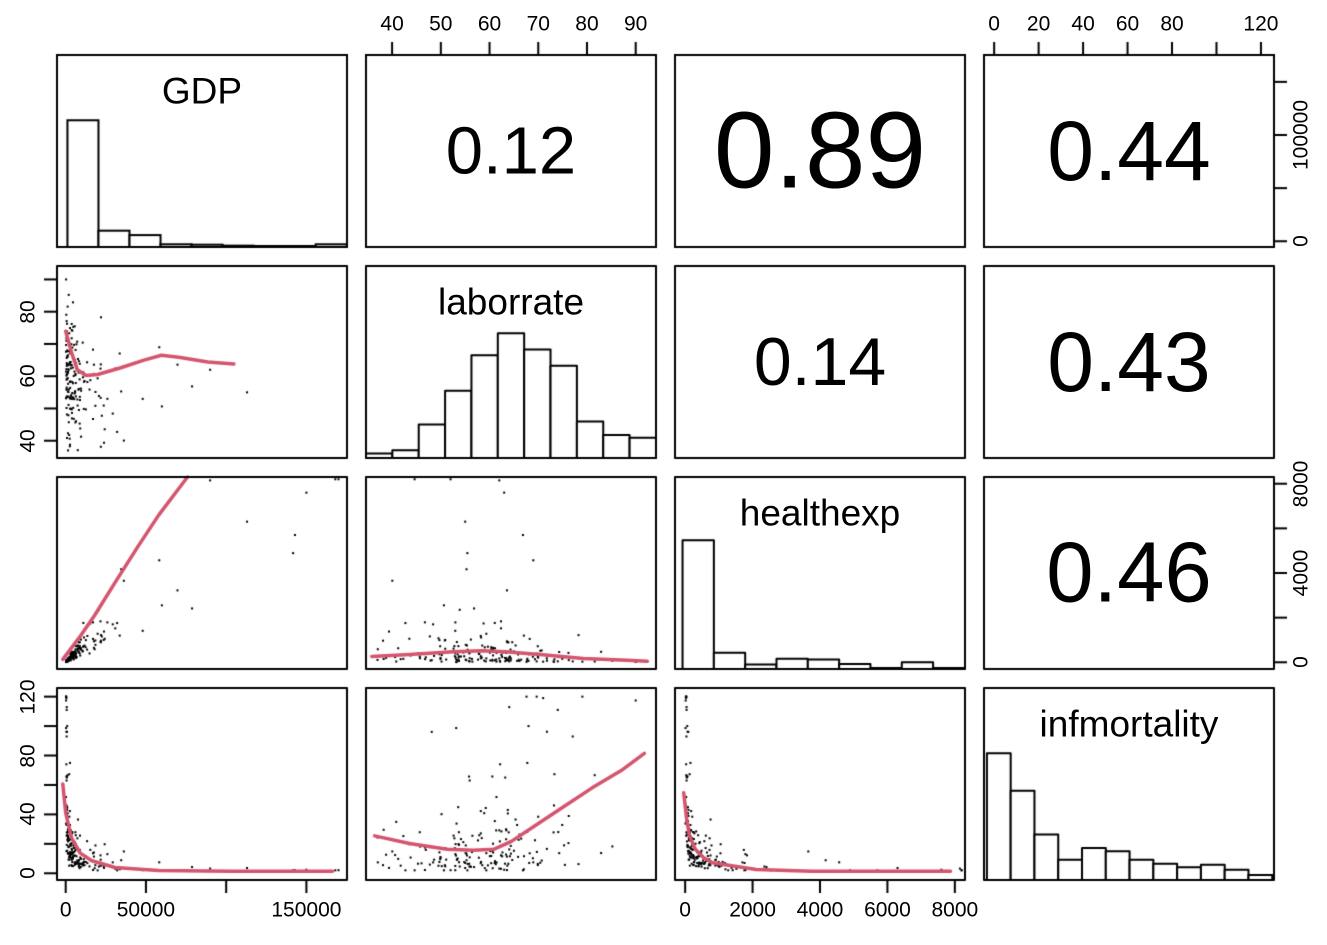 This screenshot has width=1327, height=945. What do you see at coordinates (1301, 573) in the screenshot?
I see `tick-label-right-healthexp: 4000` at bounding box center [1301, 573].